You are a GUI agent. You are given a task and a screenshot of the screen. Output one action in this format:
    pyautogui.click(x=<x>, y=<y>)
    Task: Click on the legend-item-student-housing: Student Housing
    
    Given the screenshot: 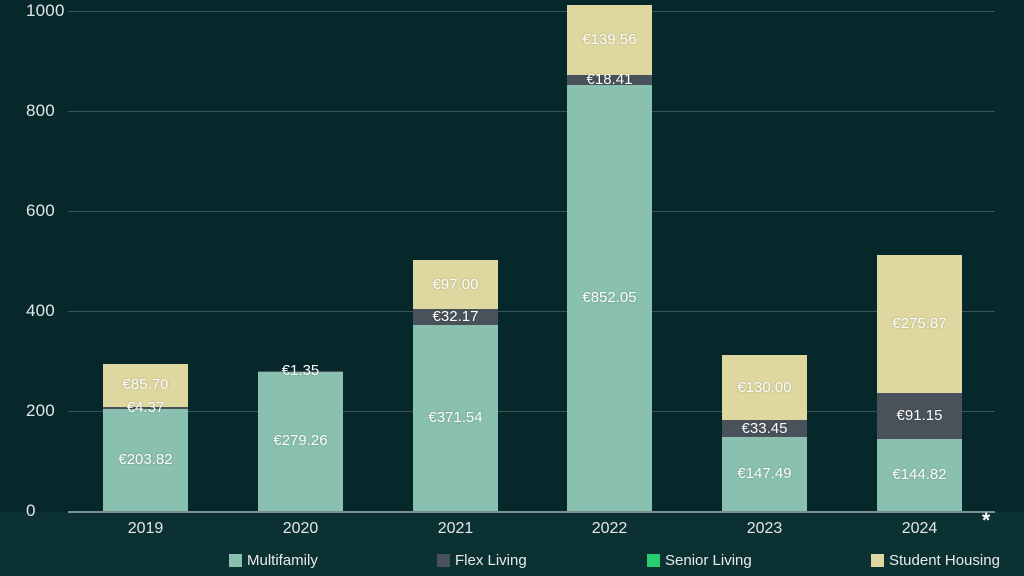 What is the action you would take?
    pyautogui.click(x=935, y=560)
    